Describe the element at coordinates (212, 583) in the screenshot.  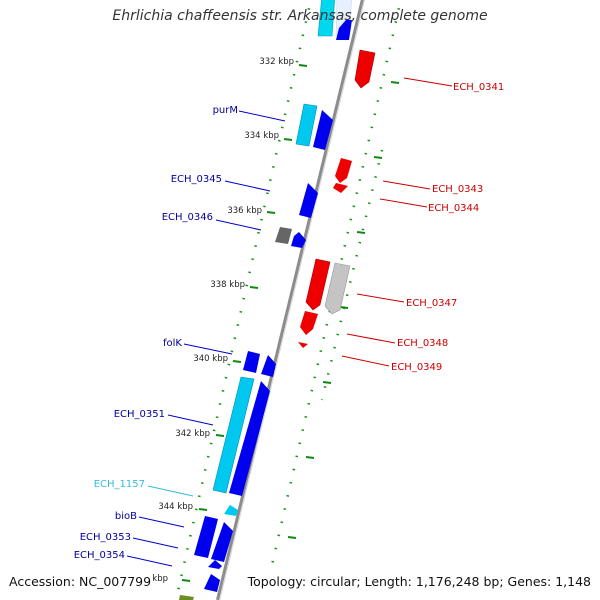
I see `feature-bottom-blue` at that location.